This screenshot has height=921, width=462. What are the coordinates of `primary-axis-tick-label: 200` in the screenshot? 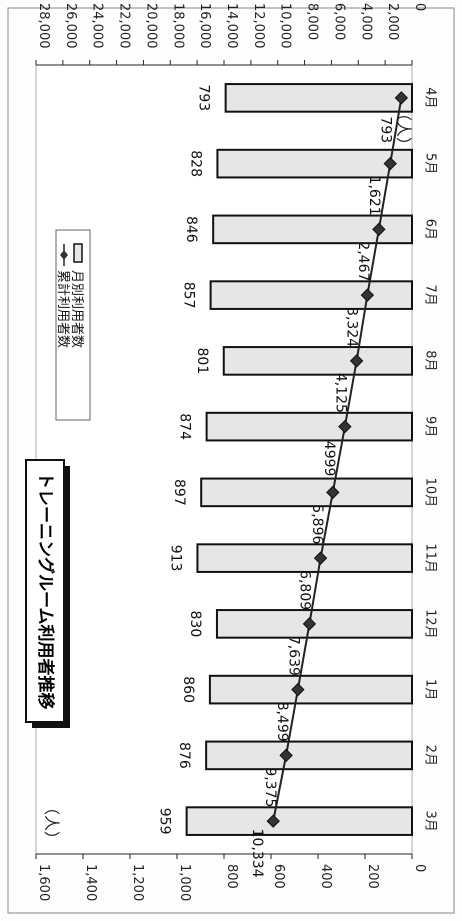 It's located at (372, 876).